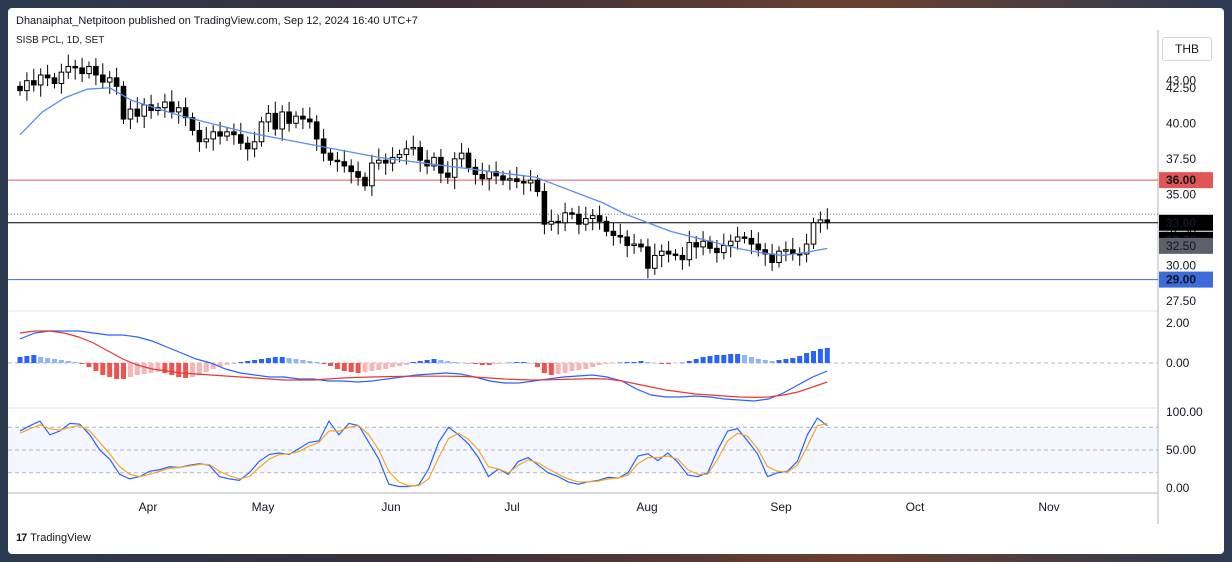  Describe the element at coordinates (1181, 159) in the screenshot. I see `price-tick-label: 37.50` at that location.